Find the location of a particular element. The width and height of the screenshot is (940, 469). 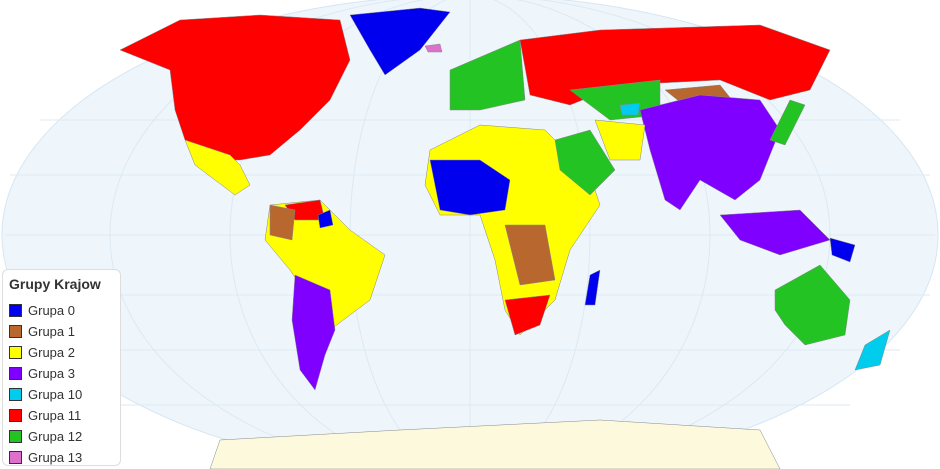

legend-label: Grupa 13 is located at coordinates (55, 457).